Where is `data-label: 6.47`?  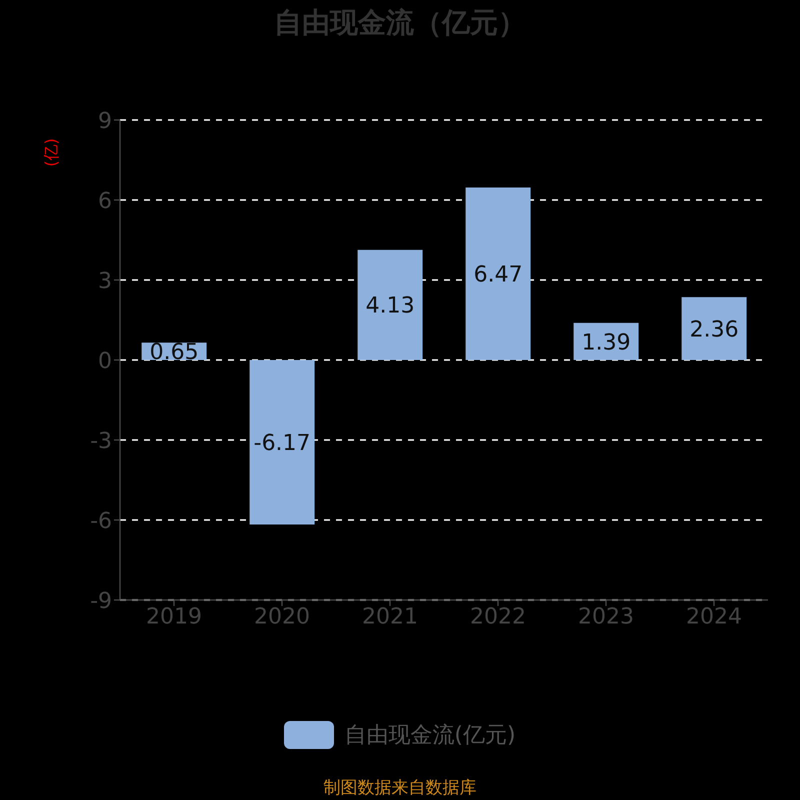 data-label: 6.47 is located at coordinates (498, 275).